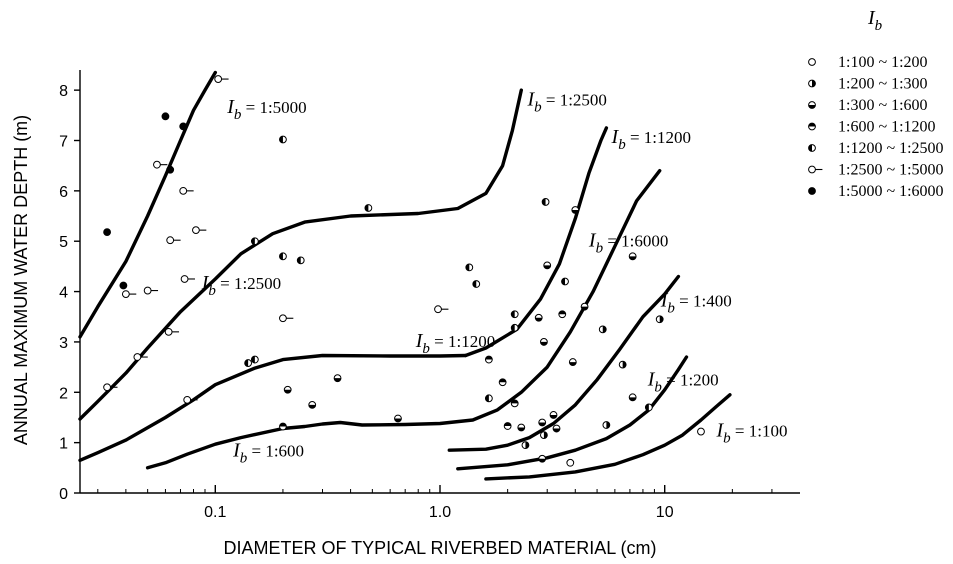 The image size is (953, 564). I want to click on y-tick-label: 4, so click(63, 293).